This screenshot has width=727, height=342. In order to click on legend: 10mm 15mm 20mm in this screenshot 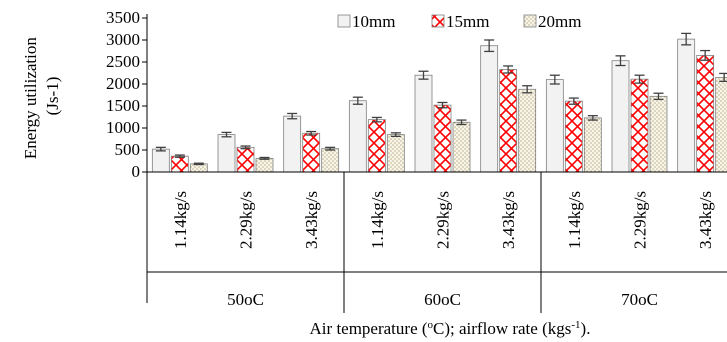, I will do `click(459, 21)`.